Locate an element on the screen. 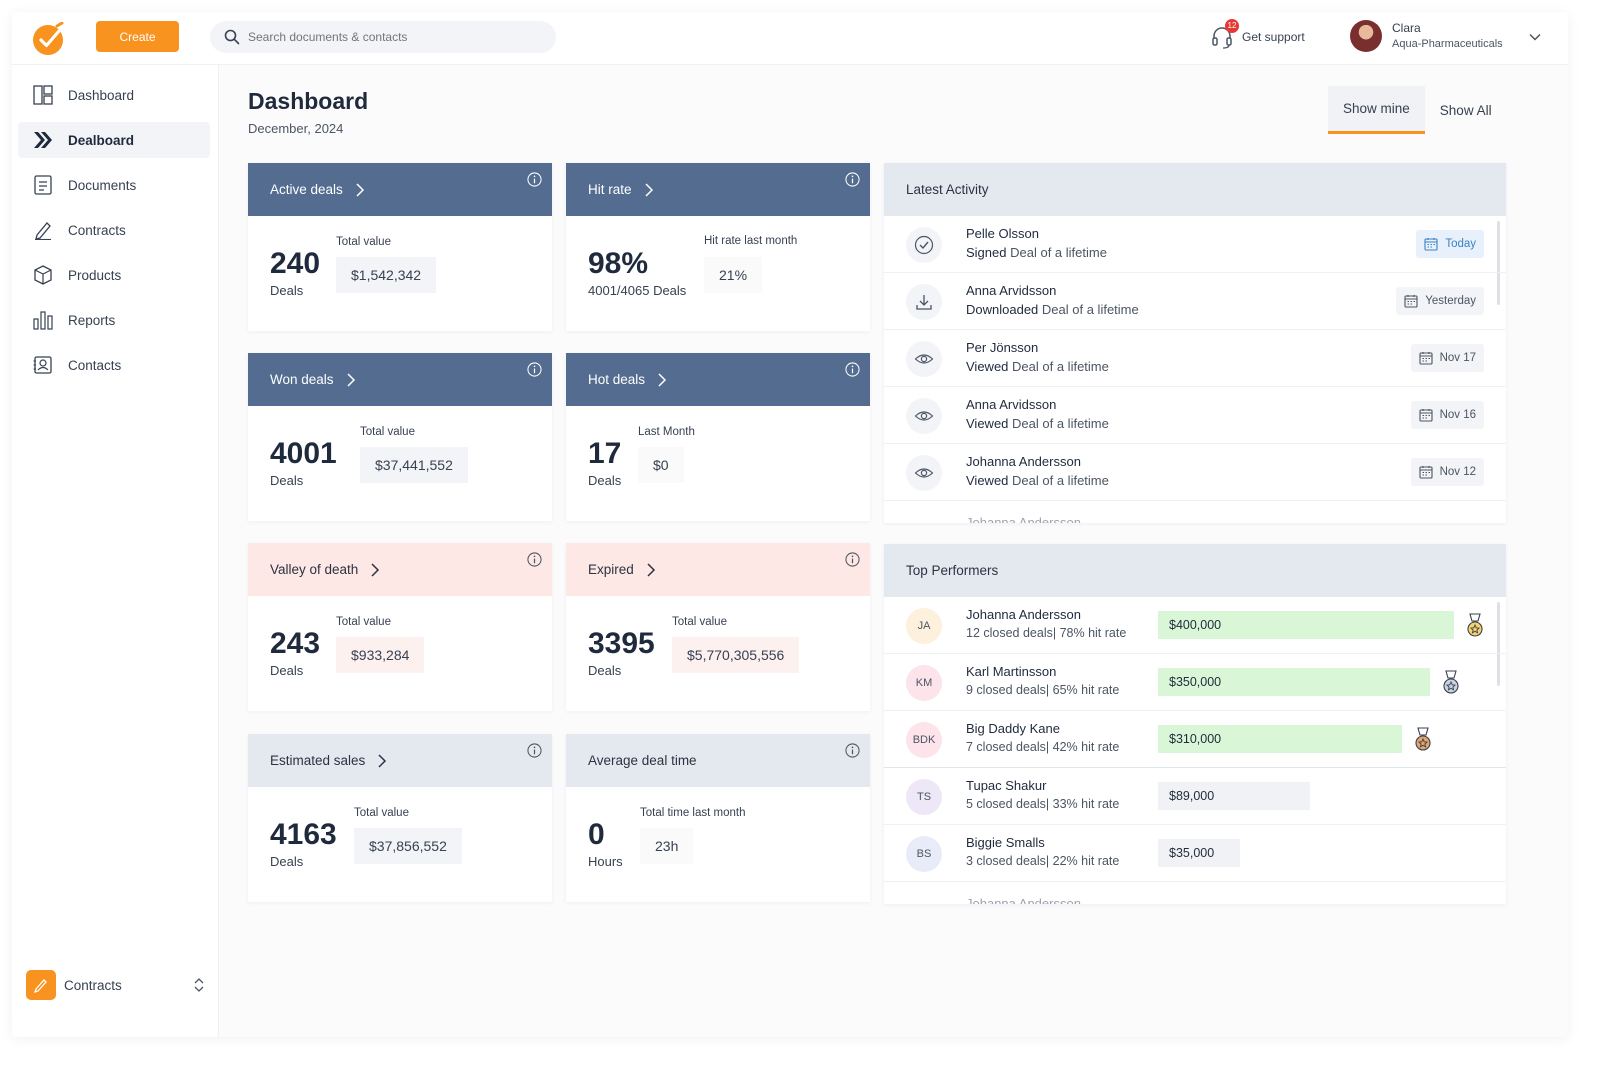 The width and height of the screenshot is (1600, 1067). performer-stats: 9 closed deals| 65% hit rate is located at coordinates (1043, 690).